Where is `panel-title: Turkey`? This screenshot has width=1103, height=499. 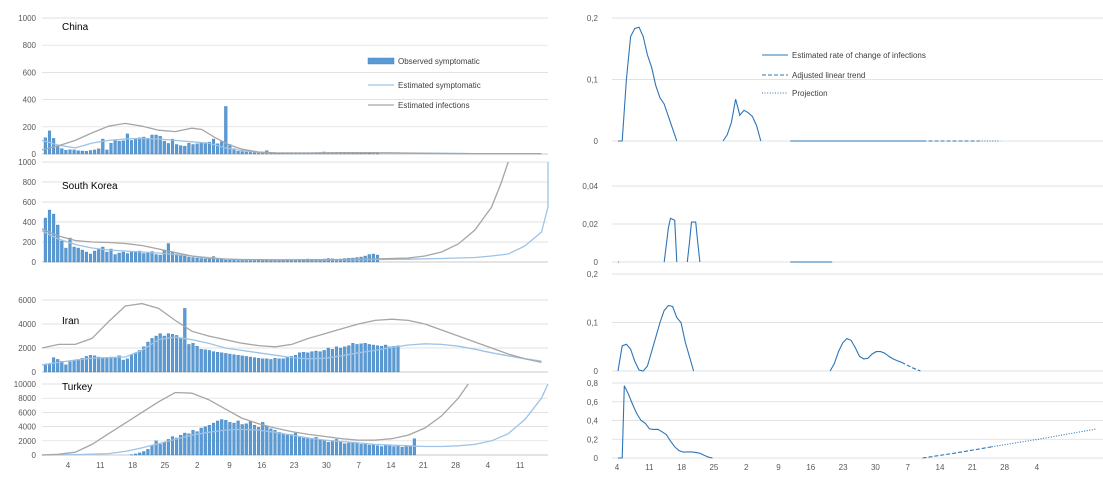 panel-title: Turkey is located at coordinates (77, 387).